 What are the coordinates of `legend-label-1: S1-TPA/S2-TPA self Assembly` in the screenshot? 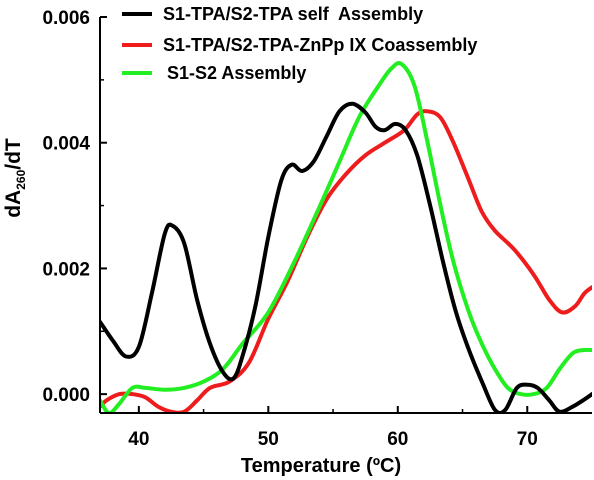 It's located at (293, 14).